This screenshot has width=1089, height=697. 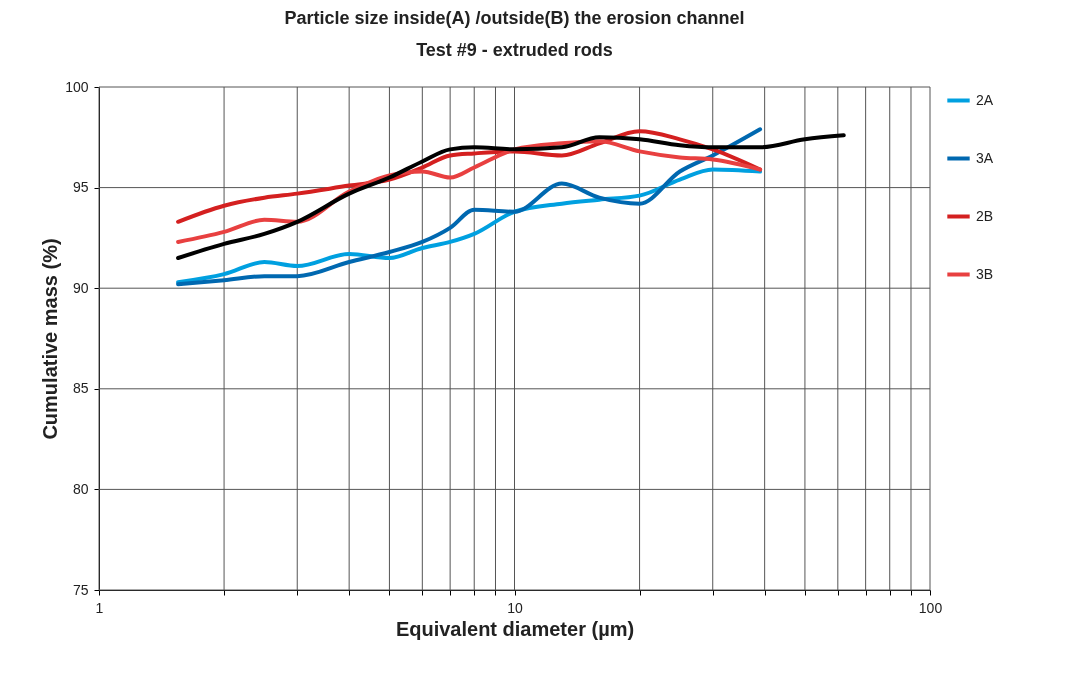 What do you see at coordinates (80, 187) in the screenshot?
I see `y-tick-label: 95` at bounding box center [80, 187].